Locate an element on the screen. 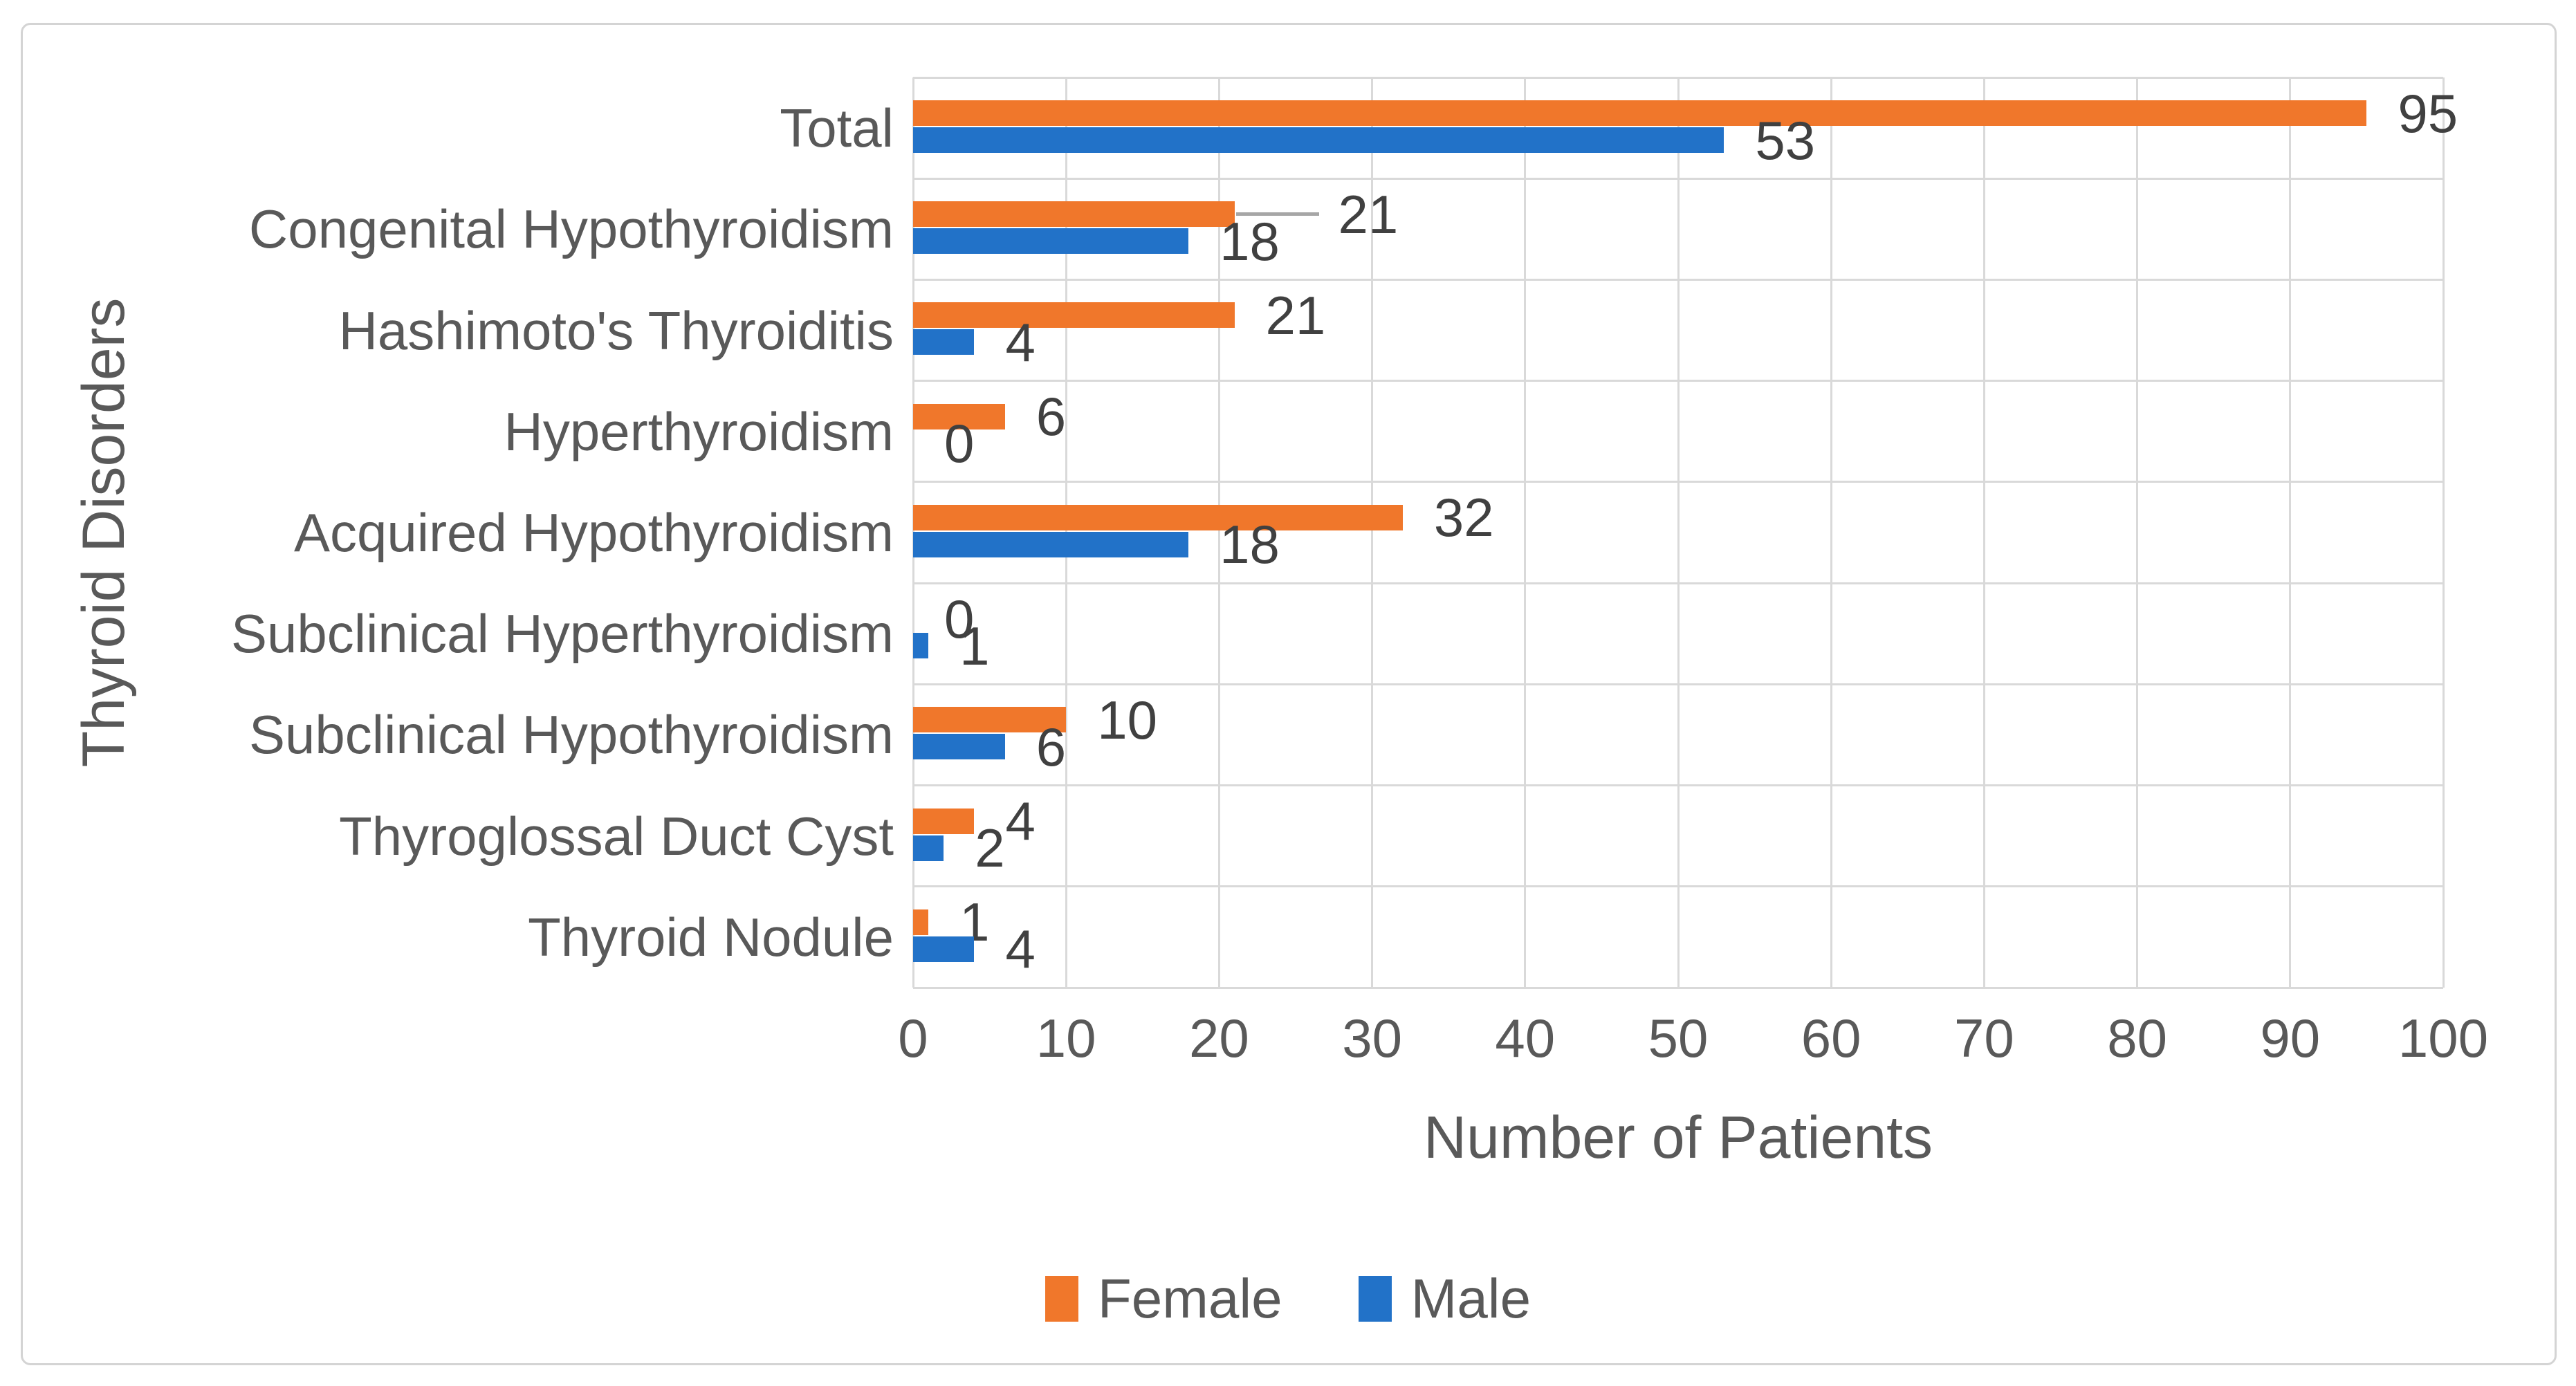 The height and width of the screenshot is (1386, 2576). x-tick-label-30: 30 is located at coordinates (1372, 1038).